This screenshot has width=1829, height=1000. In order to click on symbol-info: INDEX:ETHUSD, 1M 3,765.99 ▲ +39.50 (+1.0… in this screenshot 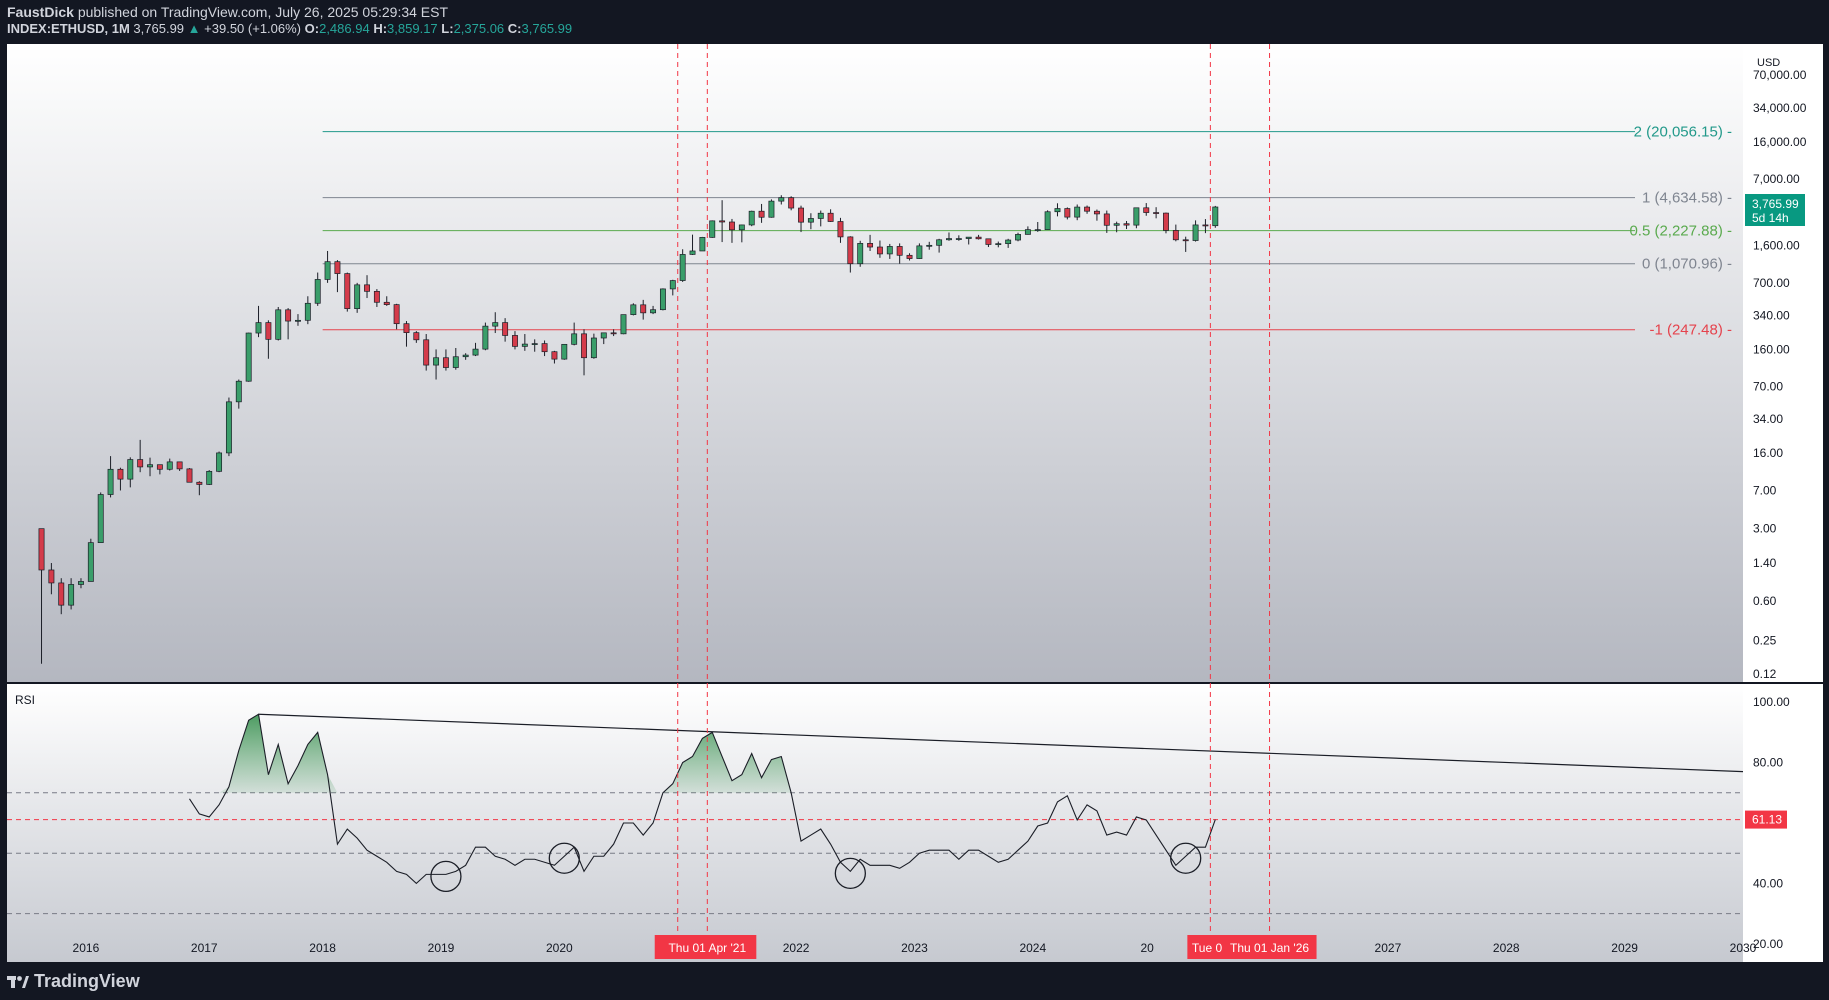, I will do `click(289, 28)`.